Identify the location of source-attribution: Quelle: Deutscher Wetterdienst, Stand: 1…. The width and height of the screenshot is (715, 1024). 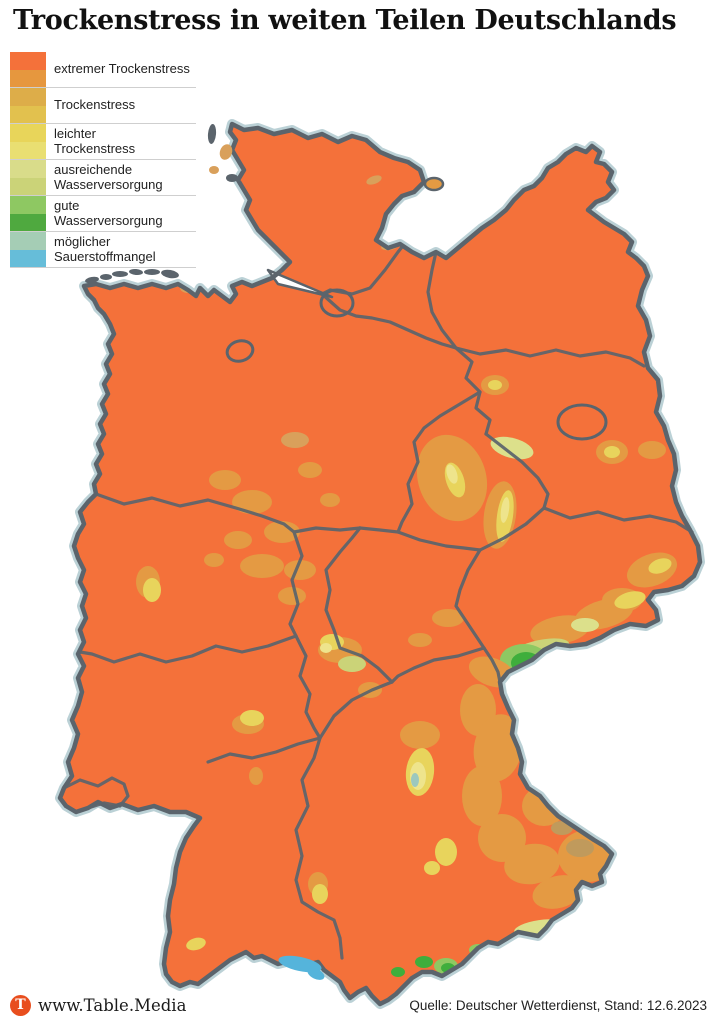
(558, 1005).